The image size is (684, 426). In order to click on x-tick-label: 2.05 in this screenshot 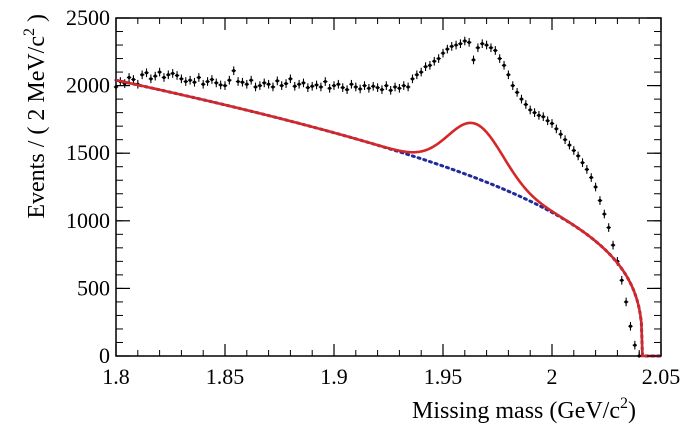, I will do `click(661, 376)`.